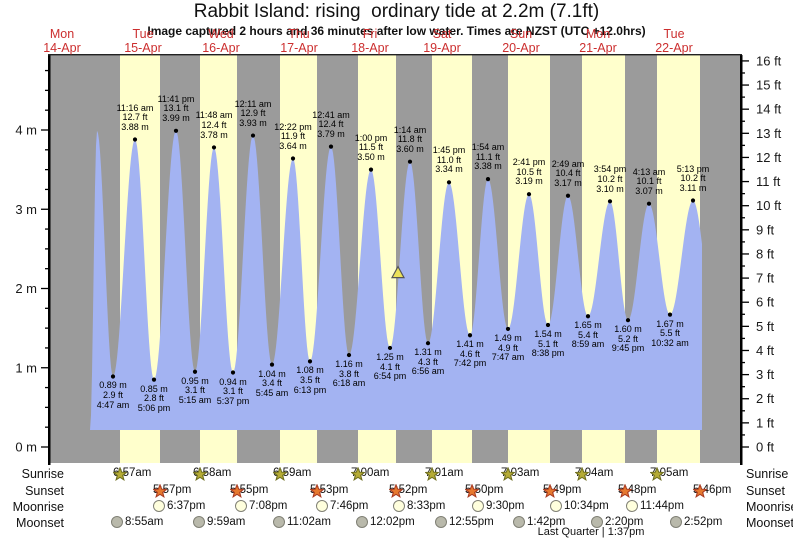  What do you see at coordinates (703, 522) in the screenshot?
I see `moonset-time: 2:52pm` at bounding box center [703, 522].